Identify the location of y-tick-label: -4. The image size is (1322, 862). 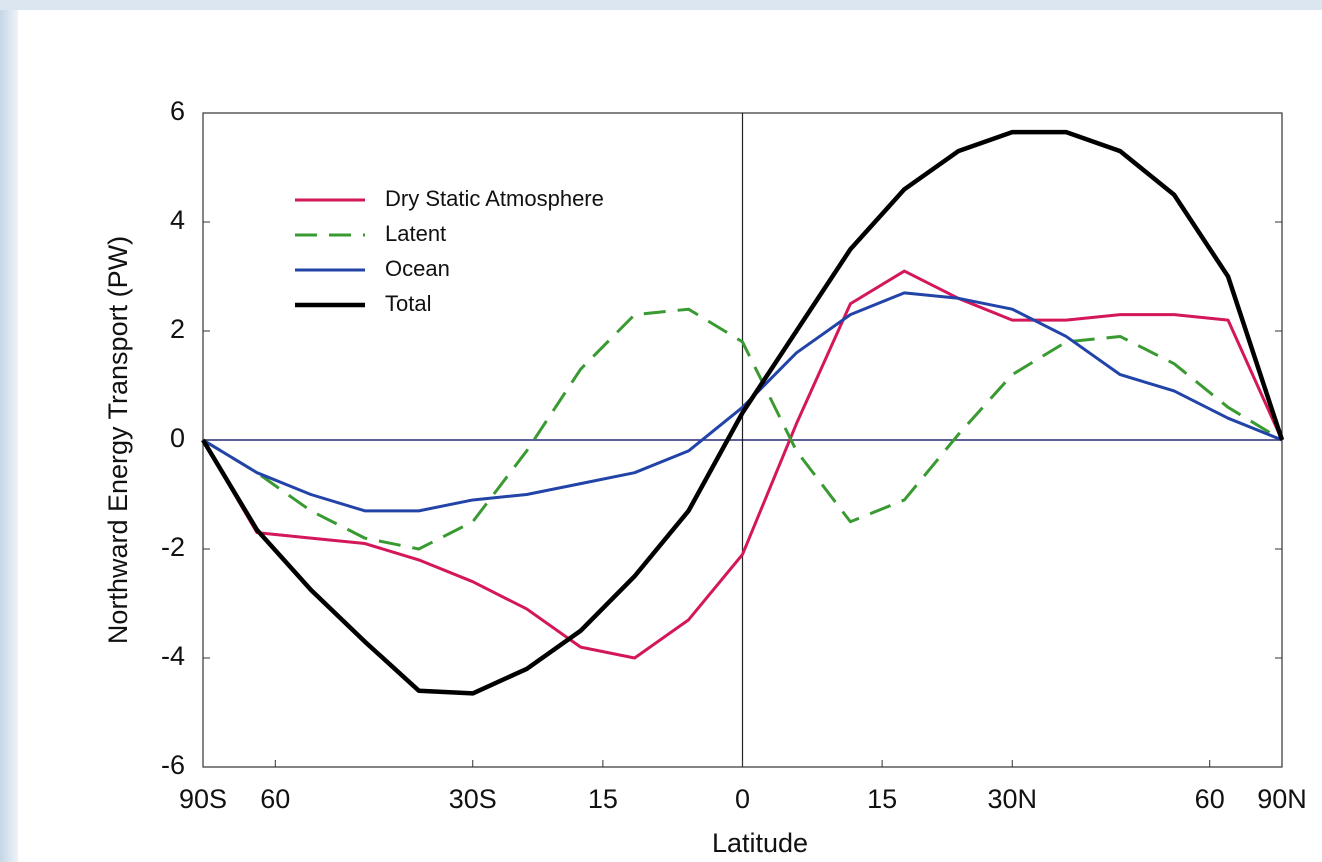
(173, 656).